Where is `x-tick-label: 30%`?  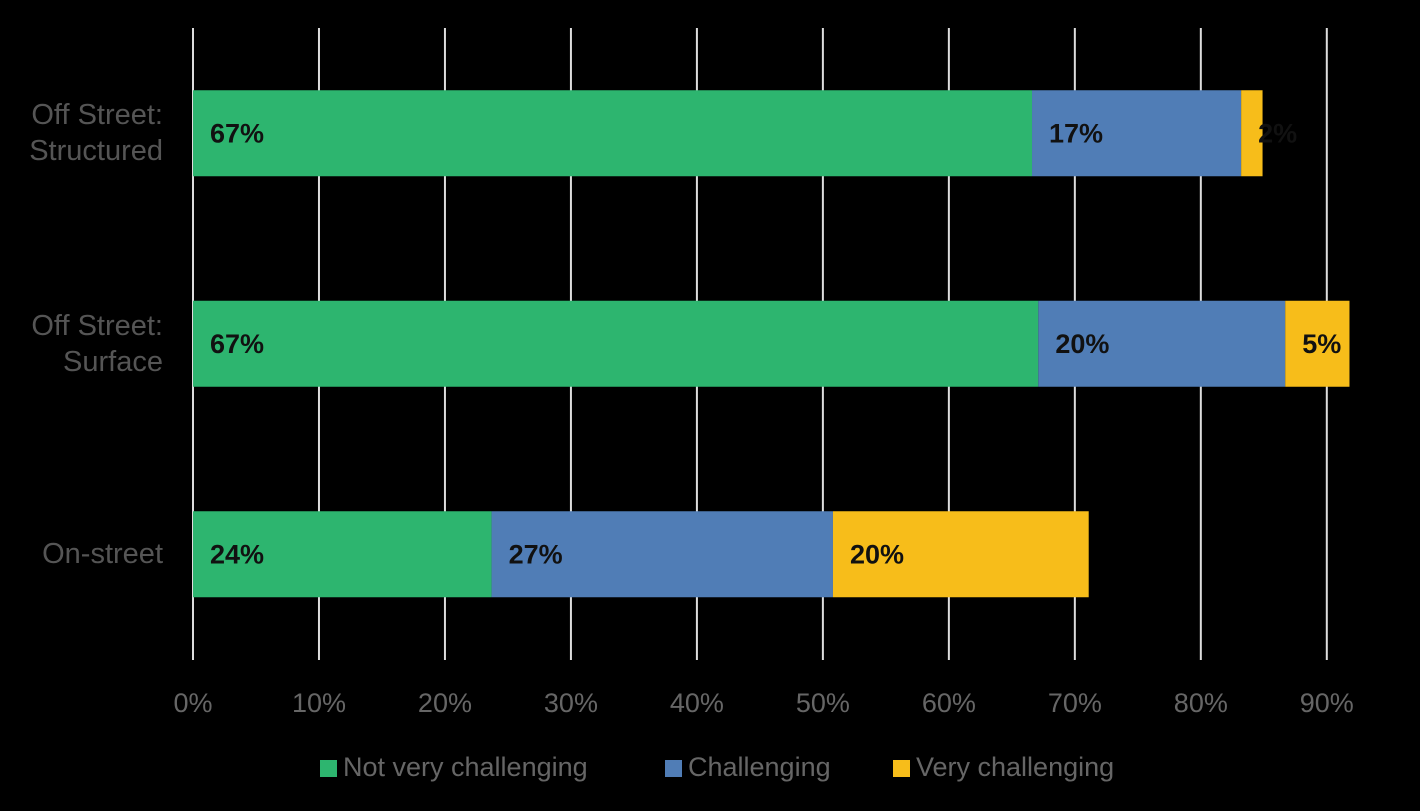 x-tick-label: 30% is located at coordinates (571, 703).